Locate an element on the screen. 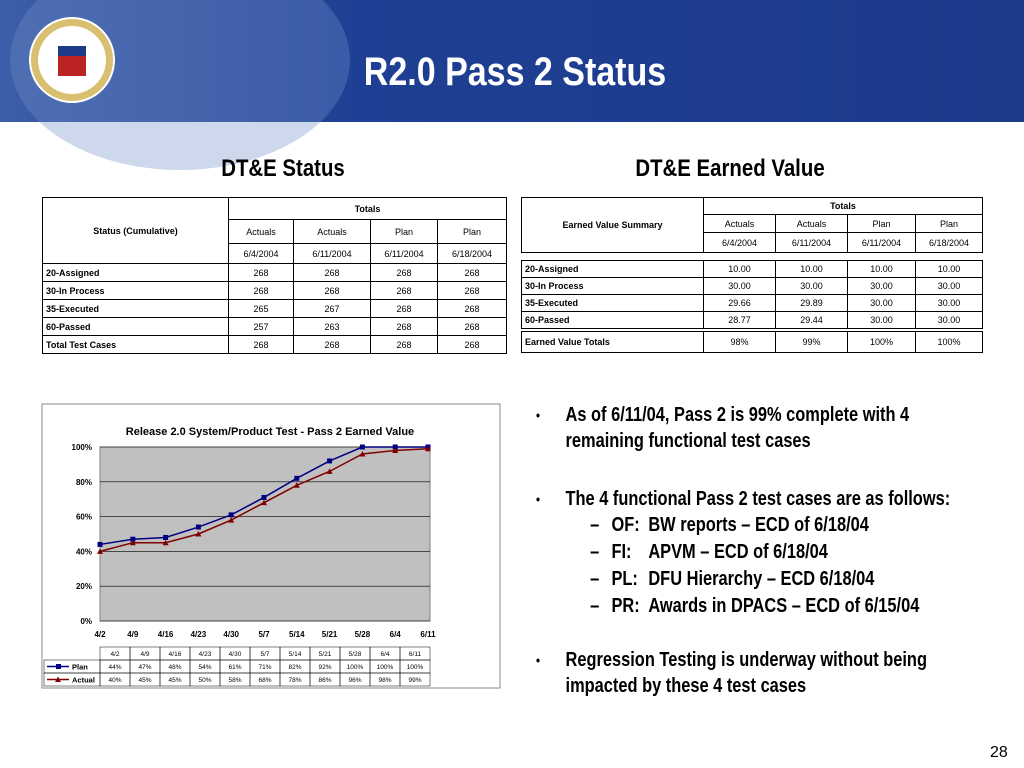 The height and width of the screenshot is (768, 1024). data-table-value: 40% is located at coordinates (114, 680).